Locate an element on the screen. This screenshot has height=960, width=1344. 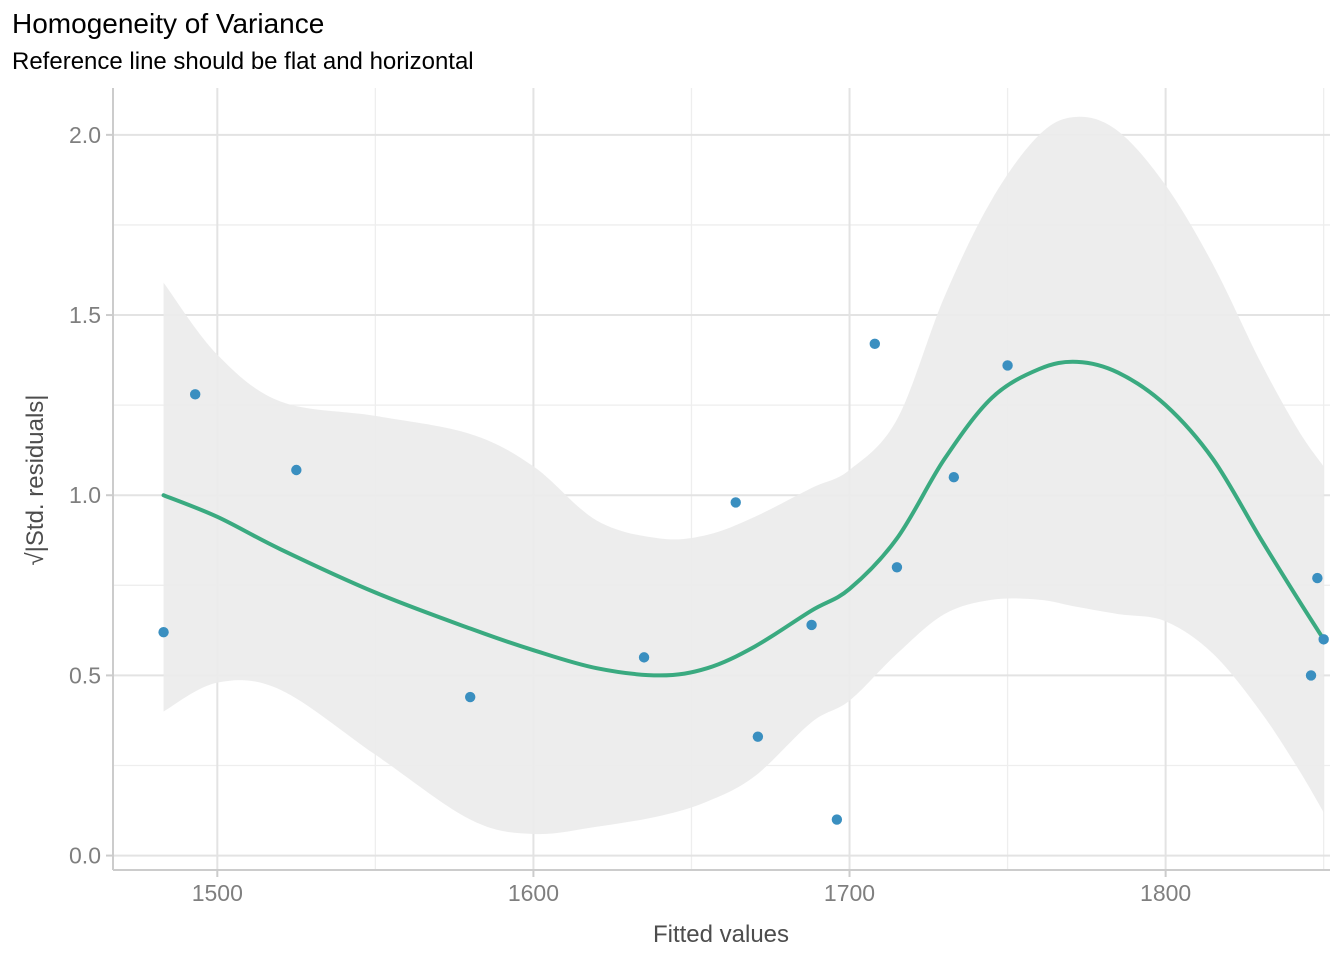
x-tick-label: 1800 is located at coordinates (1165, 893).